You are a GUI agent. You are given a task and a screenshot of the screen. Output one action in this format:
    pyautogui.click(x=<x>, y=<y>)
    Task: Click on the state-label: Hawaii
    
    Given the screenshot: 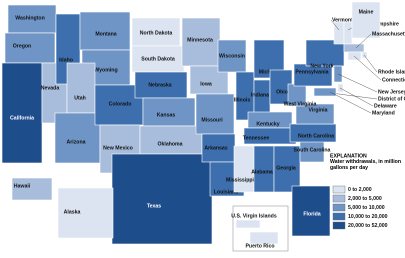 What is the action you would take?
    pyautogui.click(x=22, y=186)
    